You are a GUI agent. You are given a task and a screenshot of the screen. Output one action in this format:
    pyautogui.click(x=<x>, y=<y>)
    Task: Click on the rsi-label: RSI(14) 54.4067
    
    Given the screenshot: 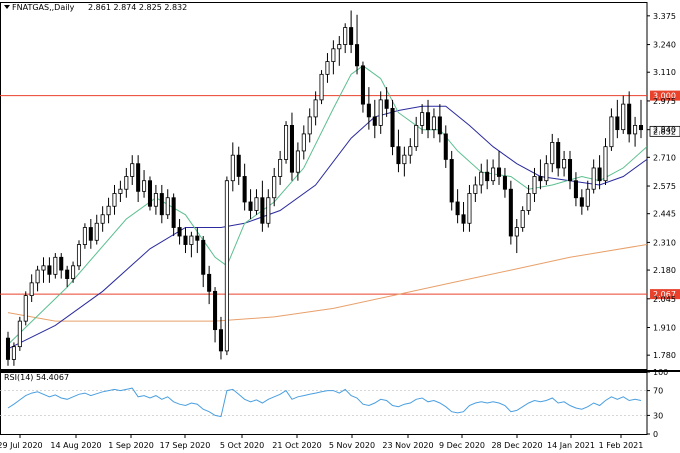 What is the action you would take?
    pyautogui.click(x=36, y=377)
    